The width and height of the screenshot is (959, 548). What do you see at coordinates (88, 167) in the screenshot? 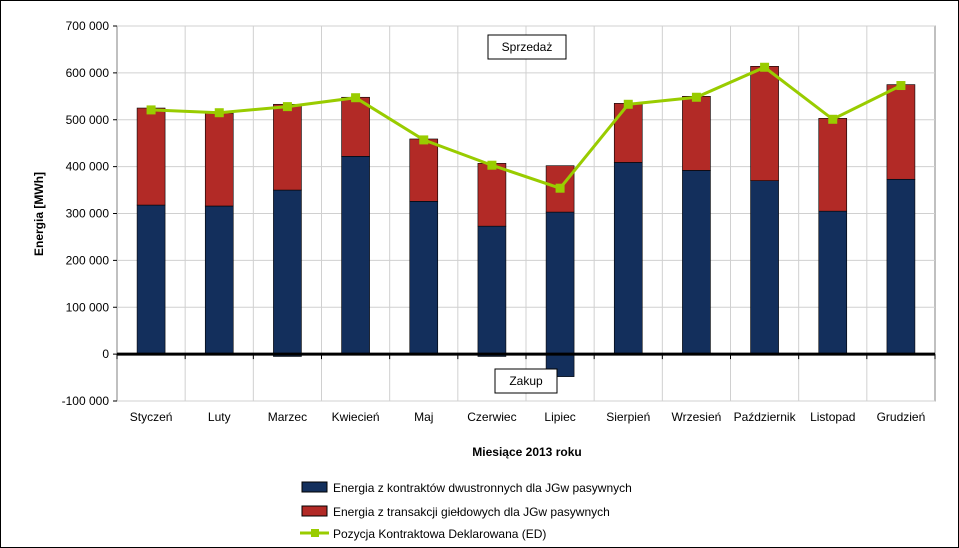
I see `y-tick-label: 400 000` at bounding box center [88, 167].